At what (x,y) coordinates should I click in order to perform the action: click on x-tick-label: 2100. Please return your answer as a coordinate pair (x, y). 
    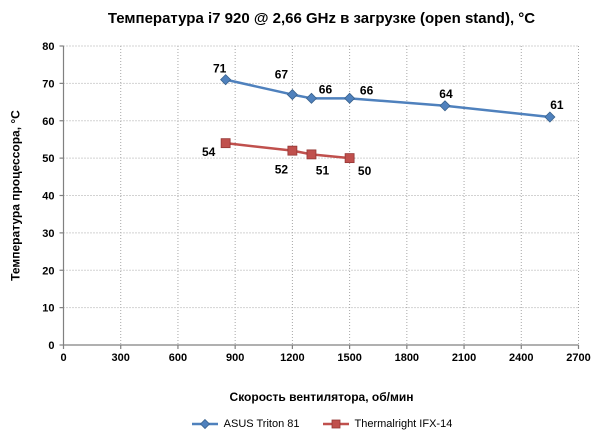
    Looking at the image, I should click on (464, 358).